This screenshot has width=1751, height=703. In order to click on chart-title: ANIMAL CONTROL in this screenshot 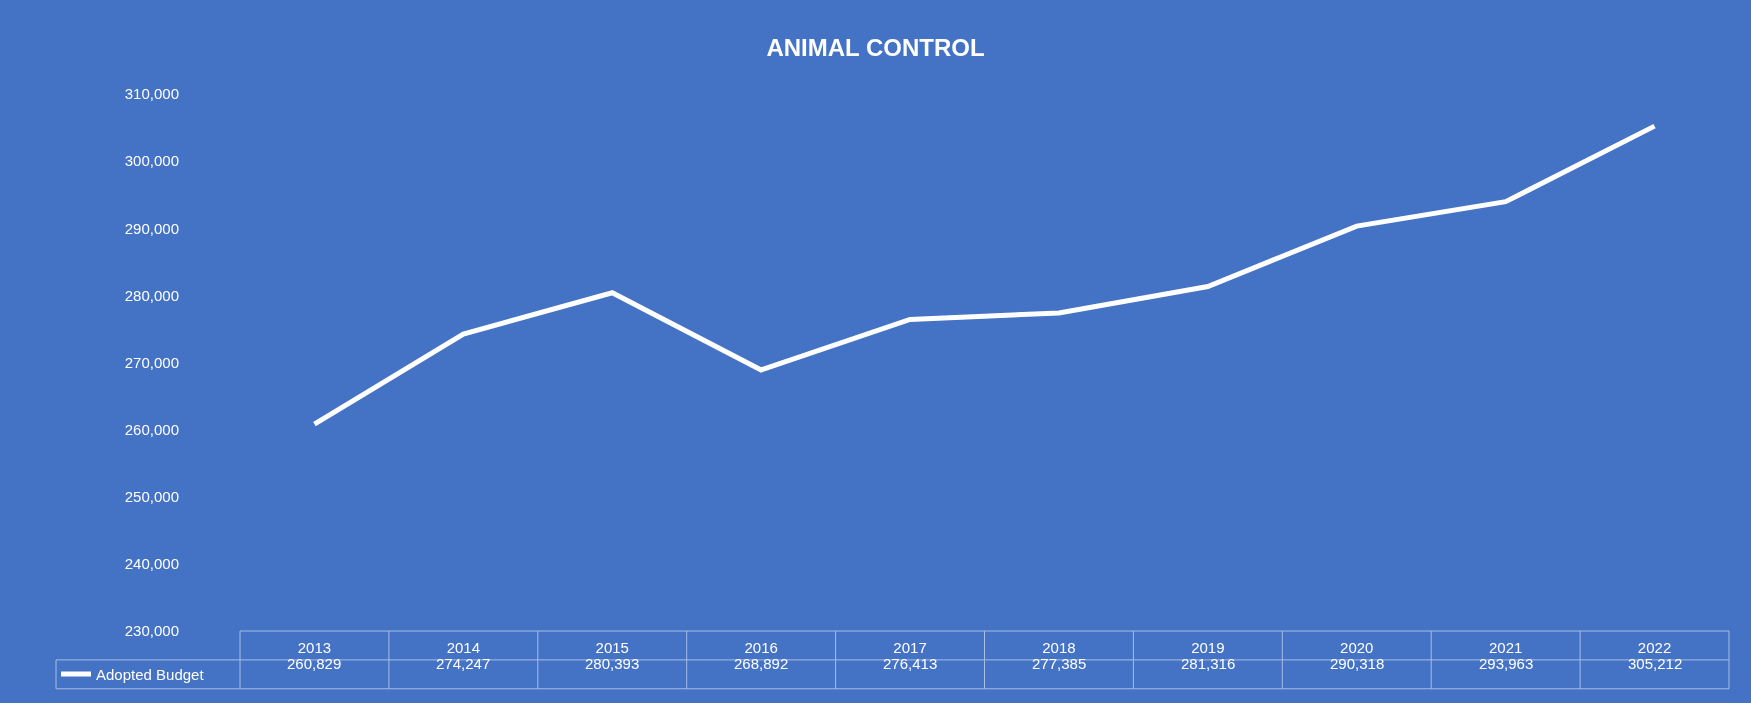, I will do `click(875, 48)`.